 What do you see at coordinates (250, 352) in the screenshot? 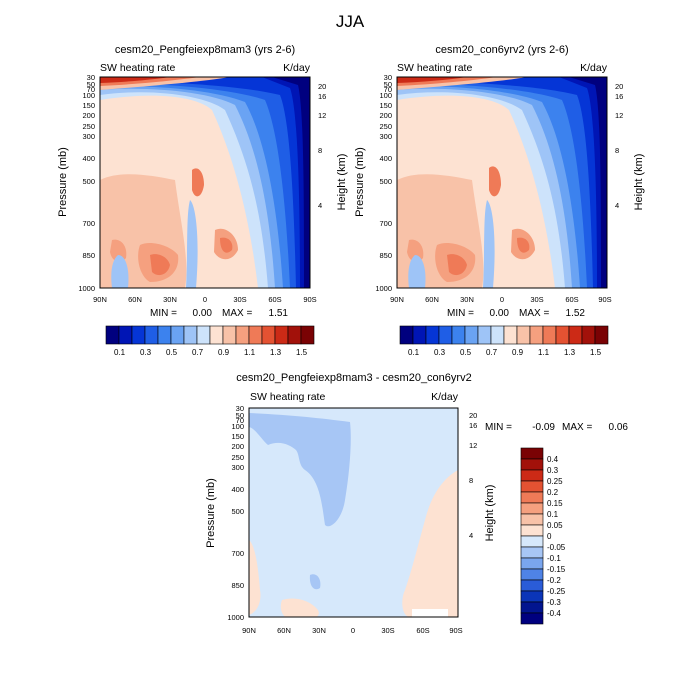
I see `colorbar-label: 1.1` at bounding box center [250, 352].